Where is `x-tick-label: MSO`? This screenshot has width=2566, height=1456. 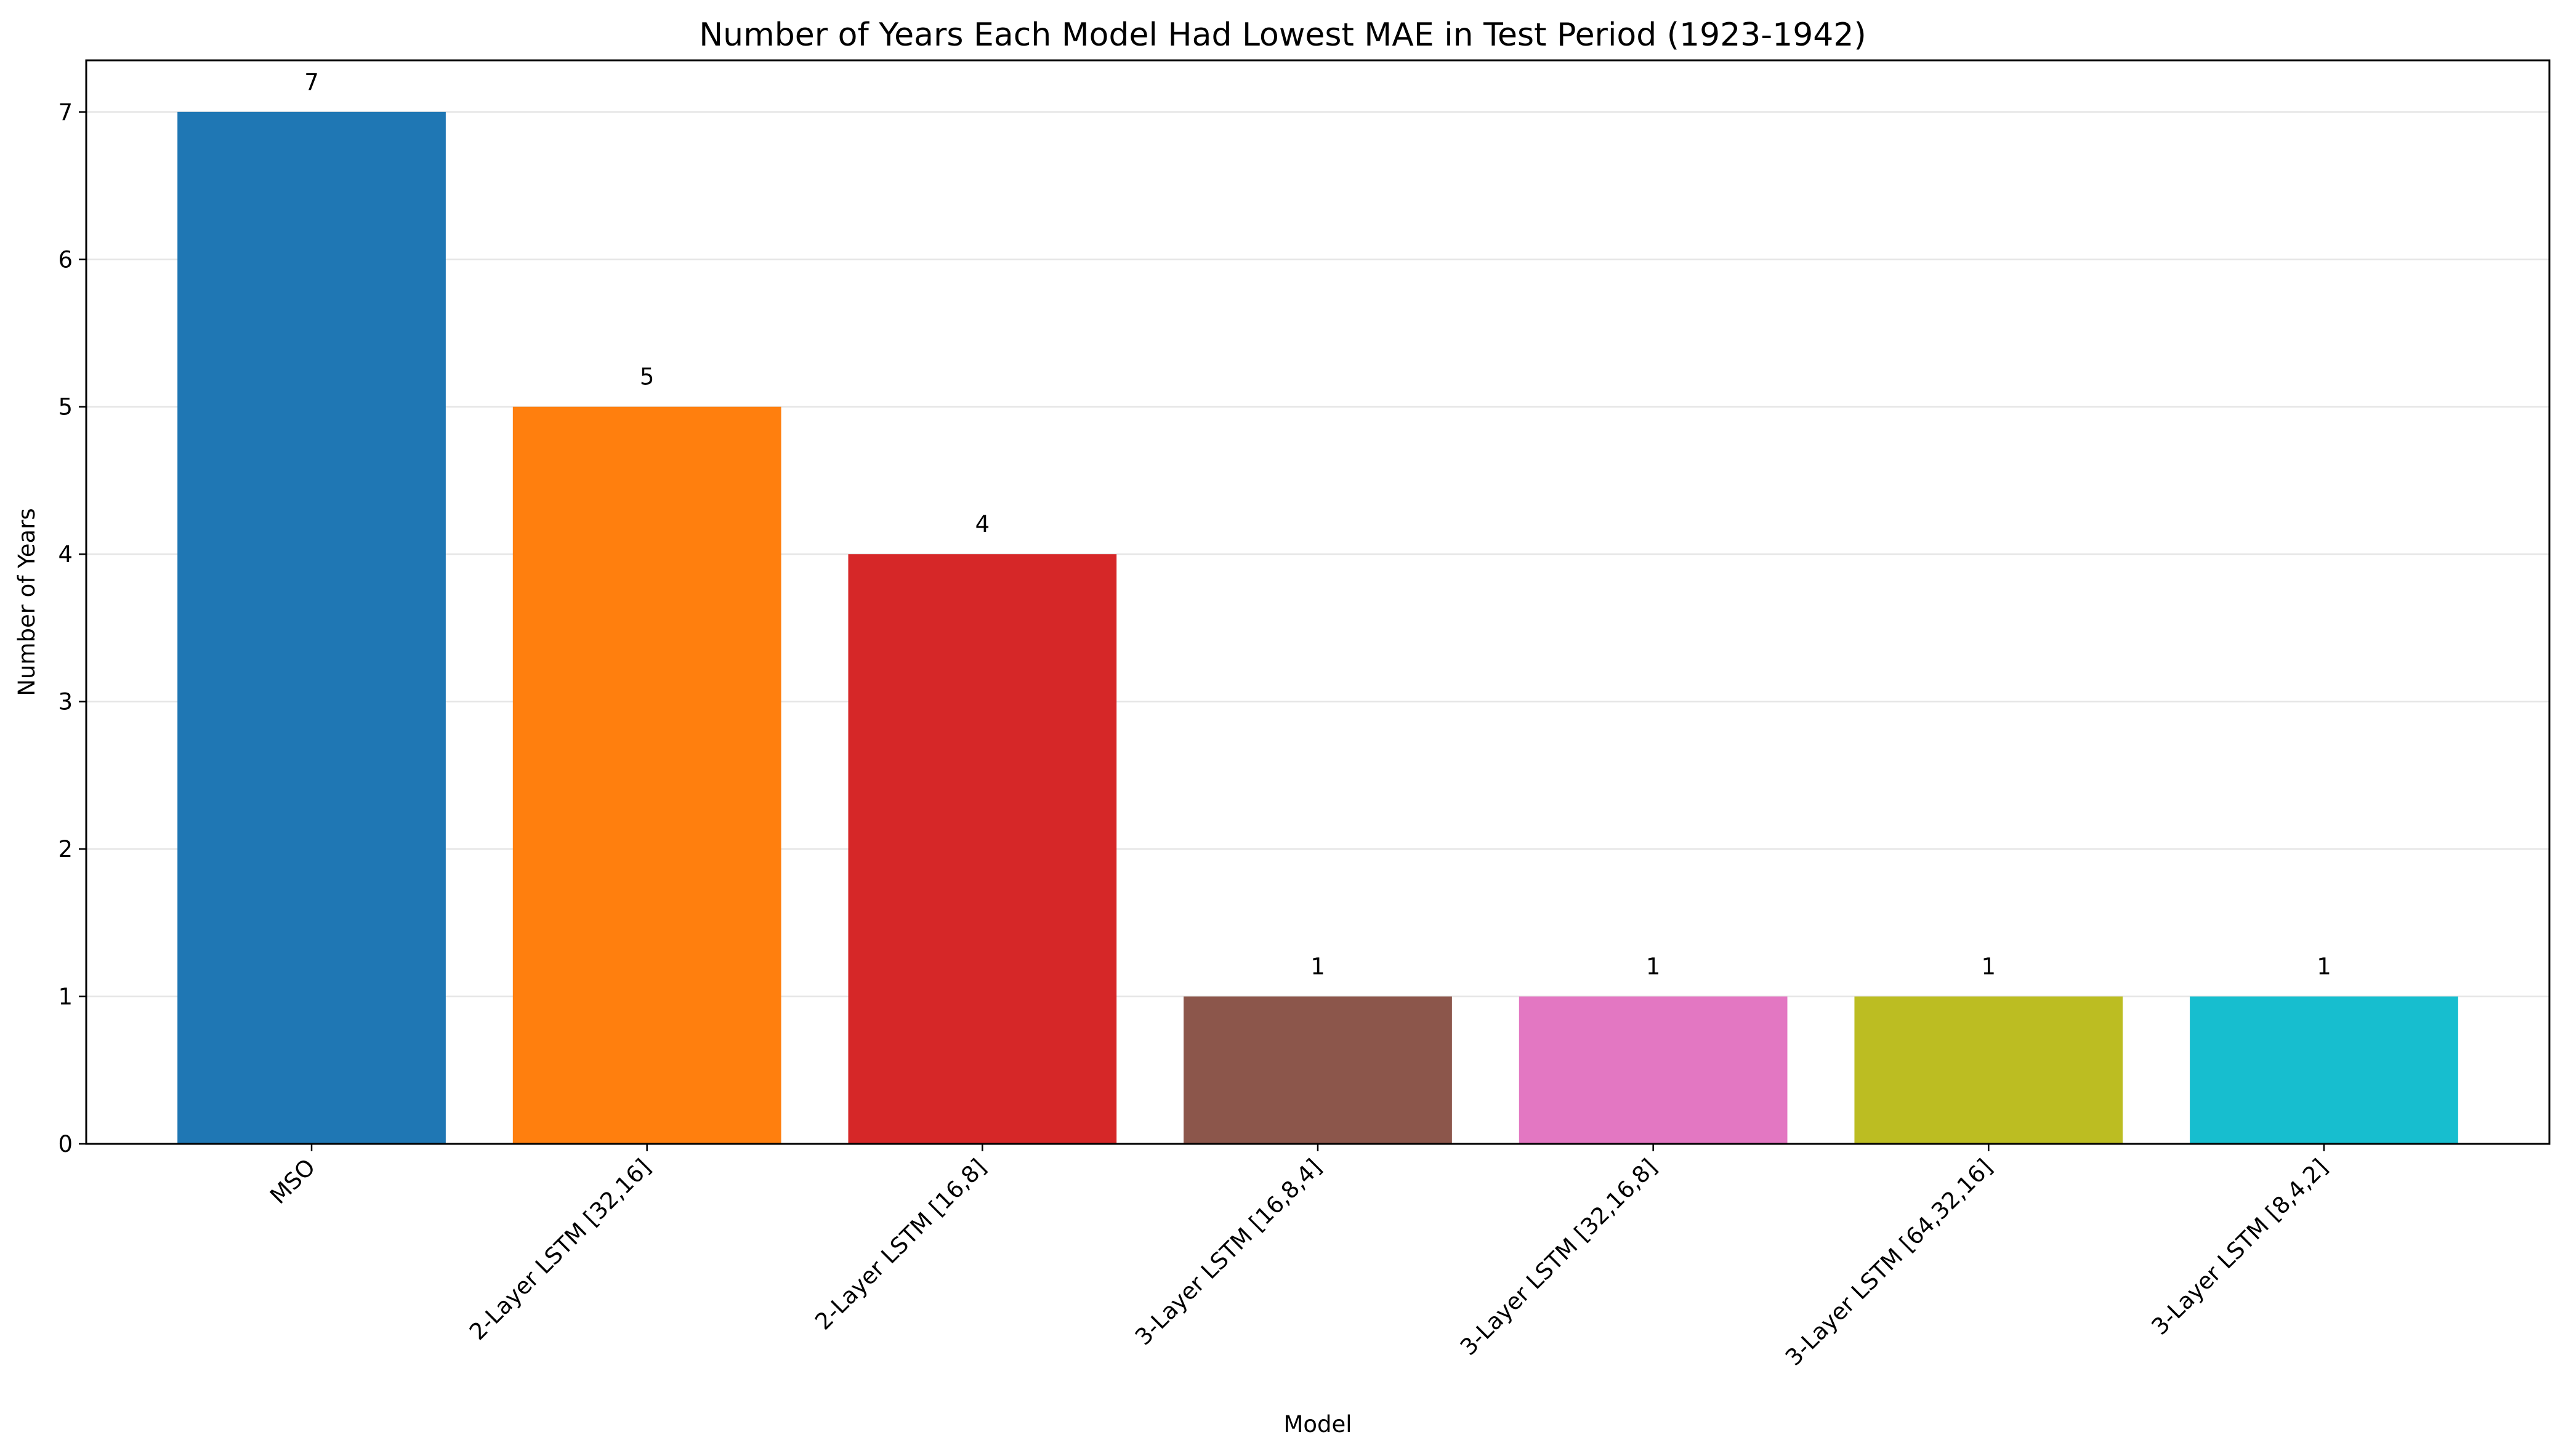 x-tick-label: MSO is located at coordinates (292, 1181).